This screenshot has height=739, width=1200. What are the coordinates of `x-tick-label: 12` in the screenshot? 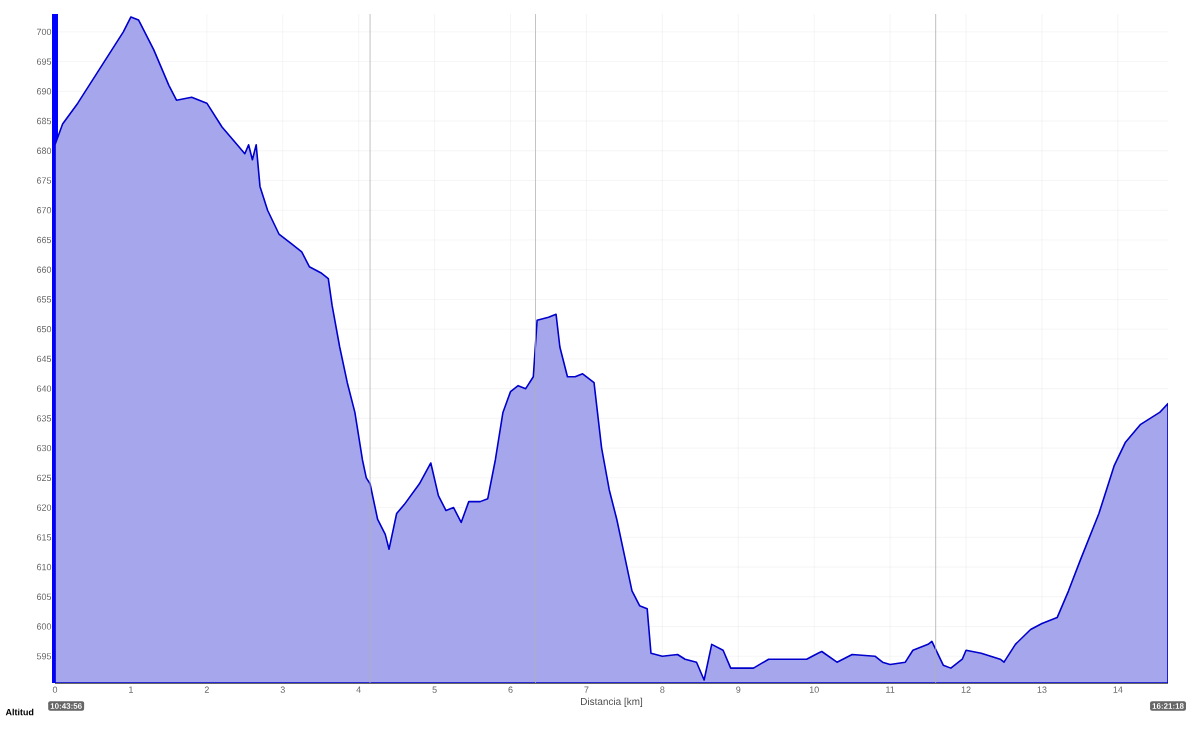 It's located at (966, 689).